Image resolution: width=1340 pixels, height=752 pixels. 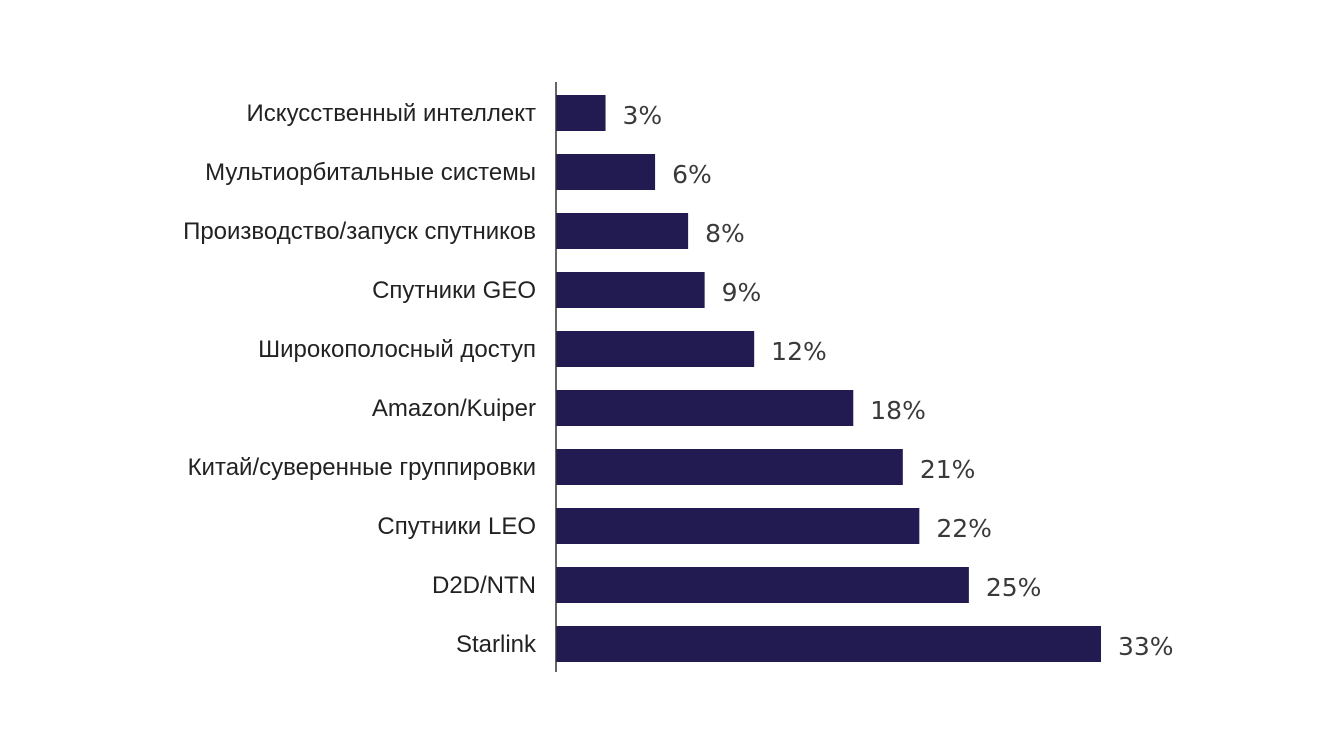 What do you see at coordinates (948, 469) in the screenshot?
I see `value-label: 21%` at bounding box center [948, 469].